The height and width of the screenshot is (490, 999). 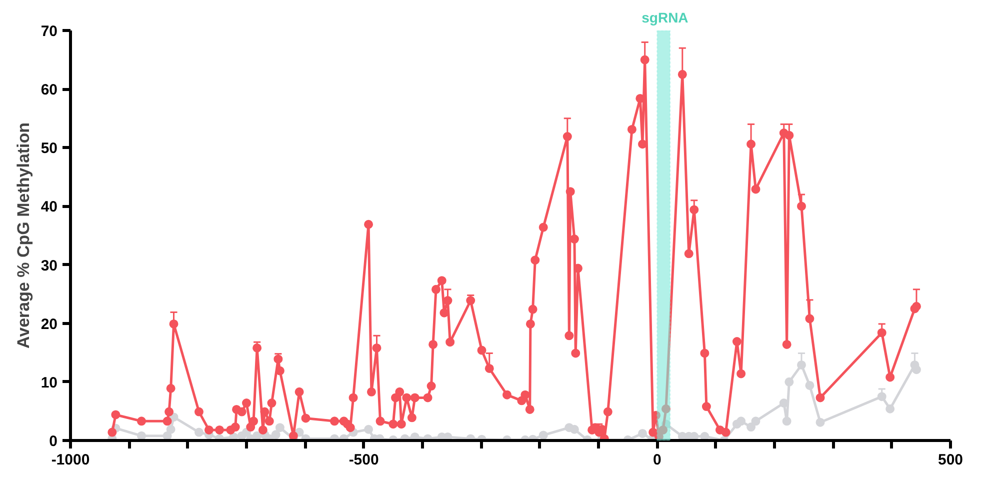 I want to click on x-tick-label: 500, so click(x=951, y=460).